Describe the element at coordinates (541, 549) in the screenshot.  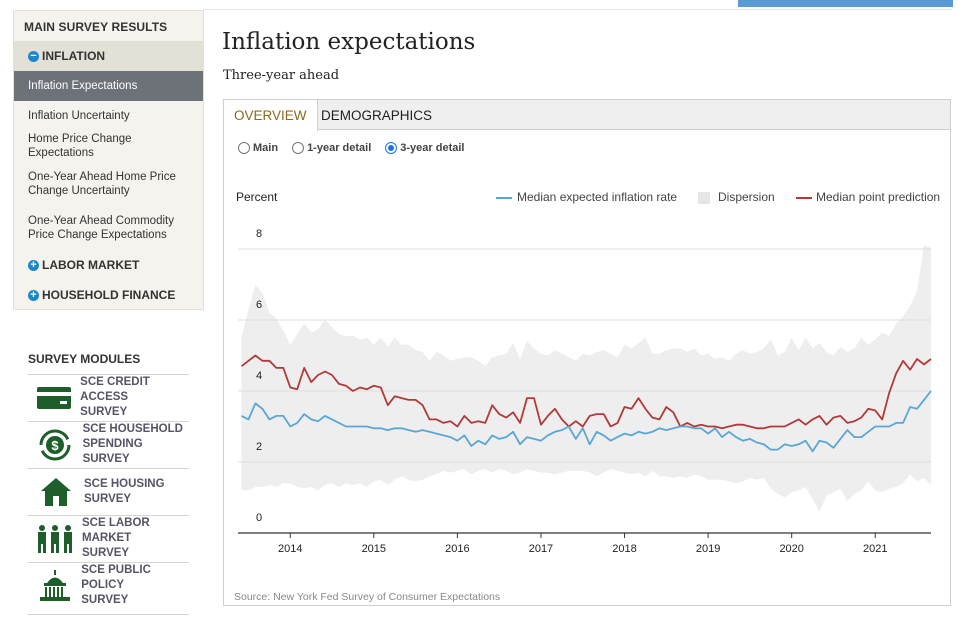
I see `x-tick-label: 2017` at that location.